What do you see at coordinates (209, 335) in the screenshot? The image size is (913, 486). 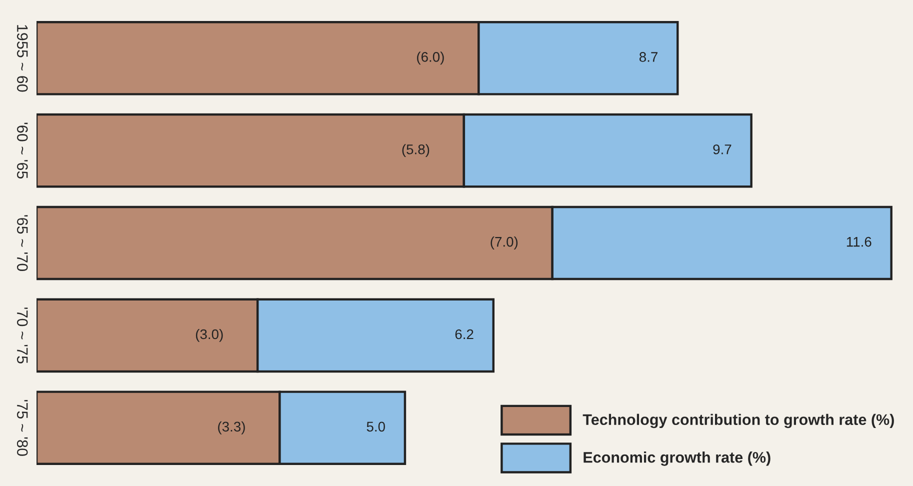 I see `data-label: (3.0)` at bounding box center [209, 335].